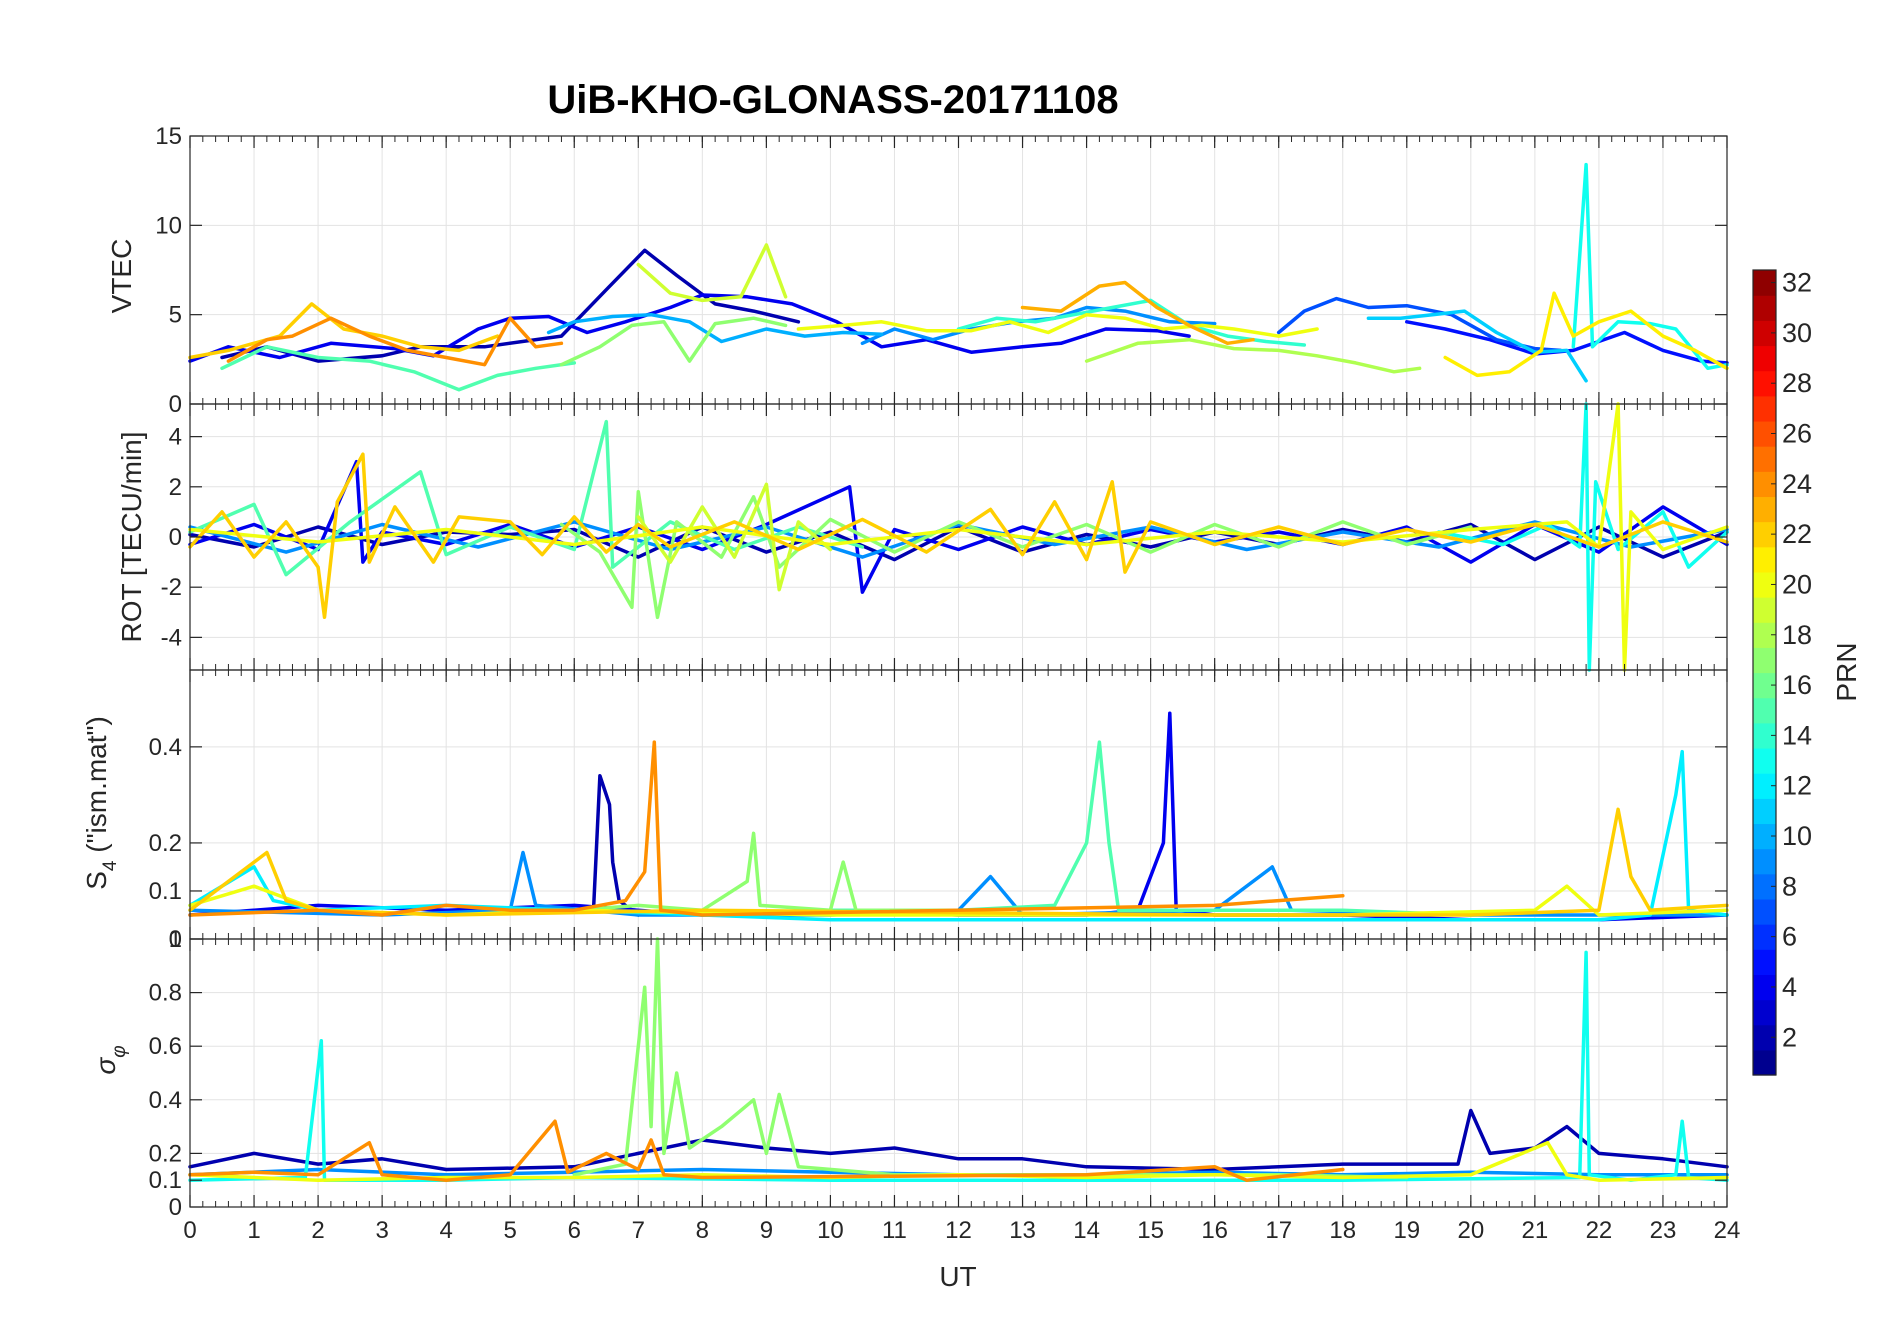  Describe the element at coordinates (175, 315) in the screenshot. I see `ytick-label: 5` at that location.